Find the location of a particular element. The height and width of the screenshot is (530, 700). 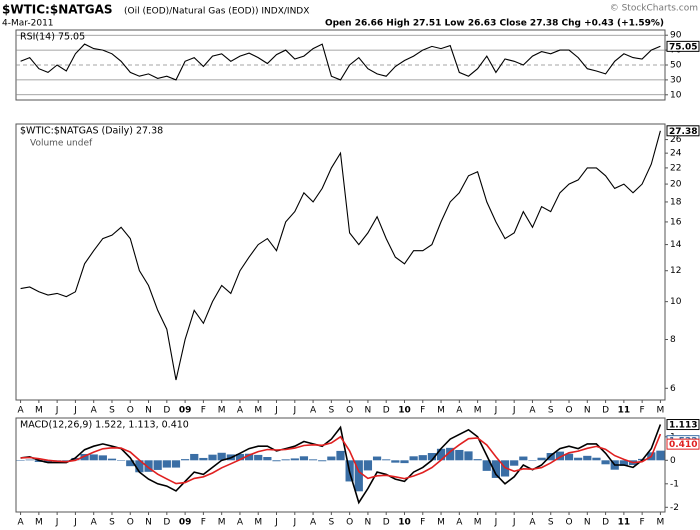

x-tick-label: 09 is located at coordinates (185, 523).